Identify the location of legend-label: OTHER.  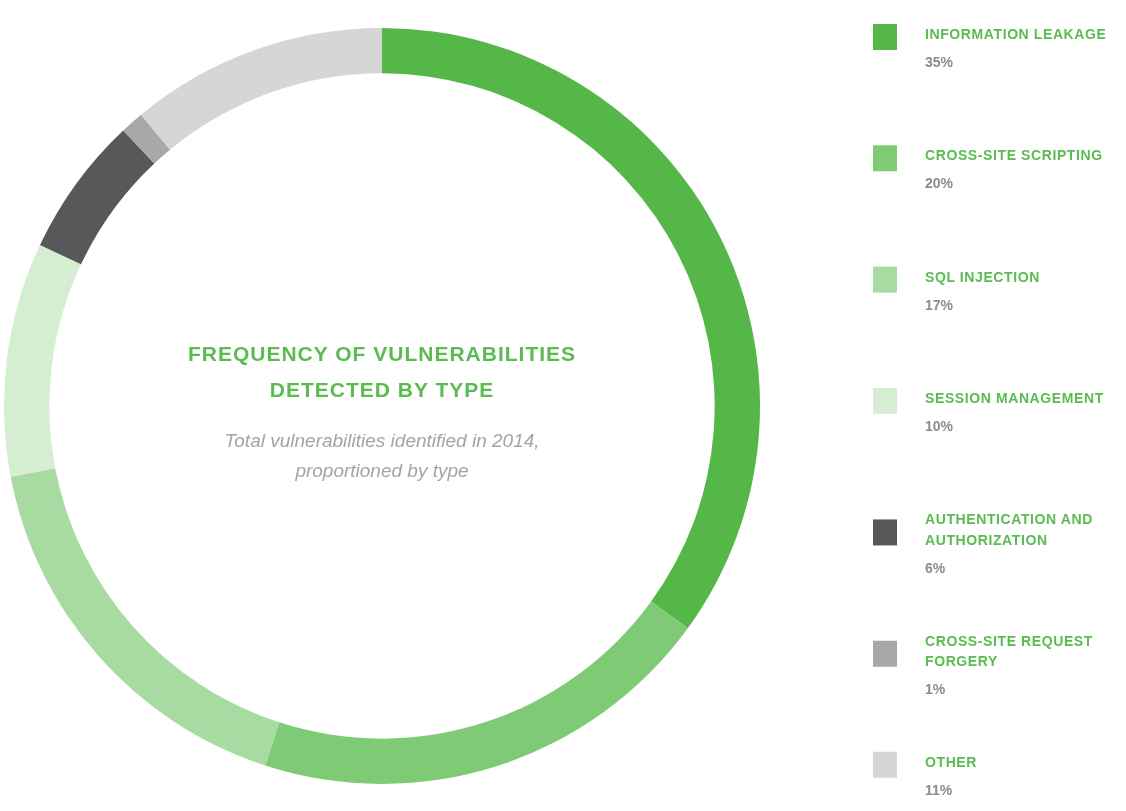
(951, 761).